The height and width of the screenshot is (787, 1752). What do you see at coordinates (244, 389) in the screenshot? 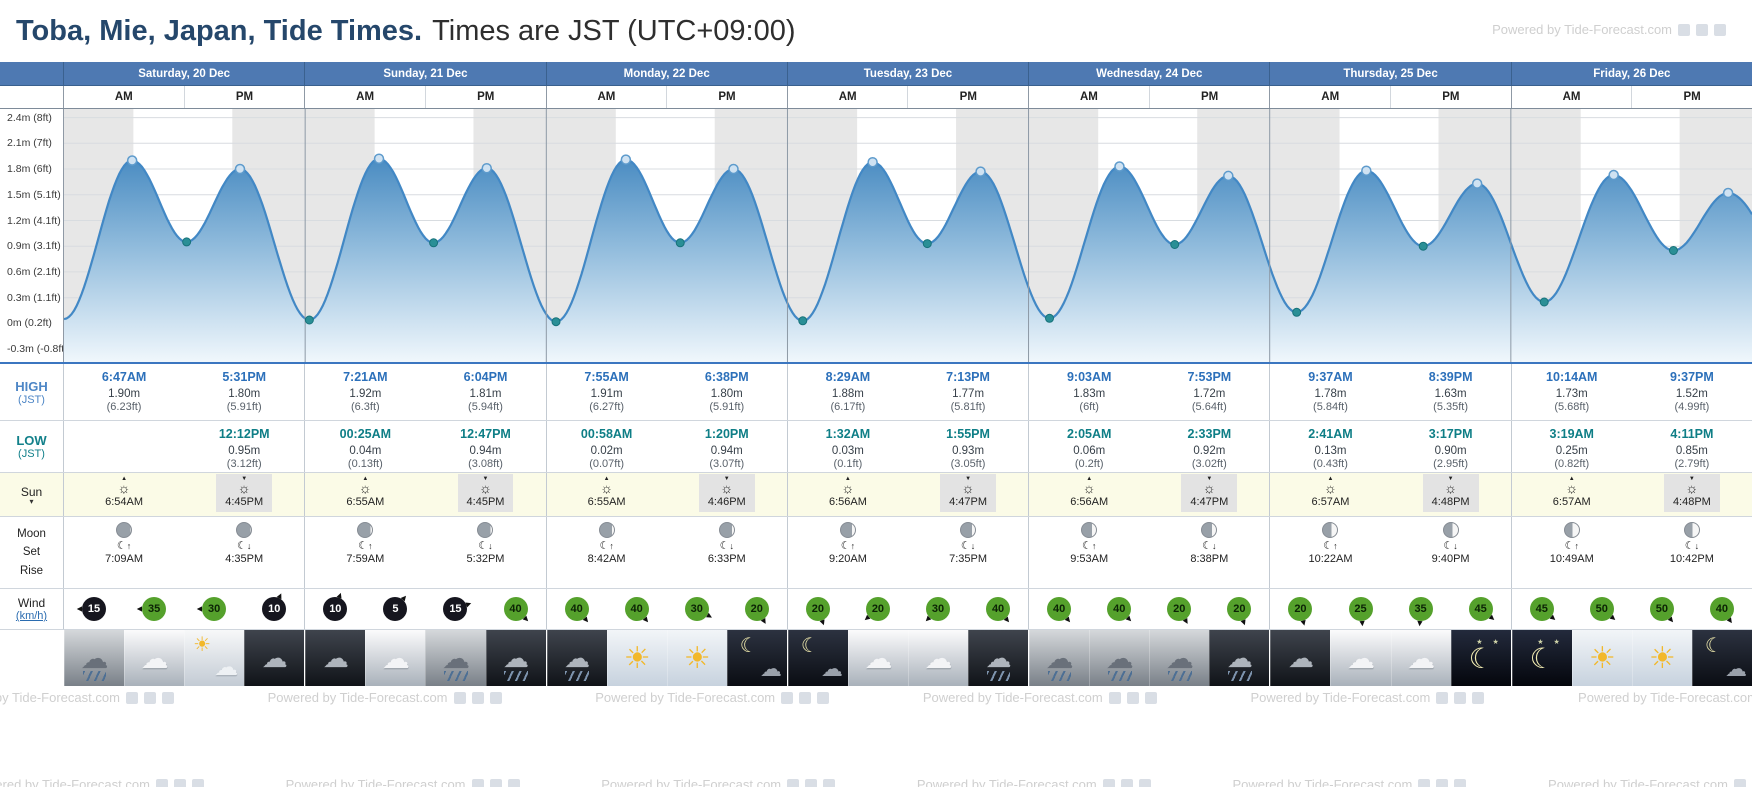
I see `high-tide-event: 5:31PM 1.80m (5.91ft)` at bounding box center [244, 389].